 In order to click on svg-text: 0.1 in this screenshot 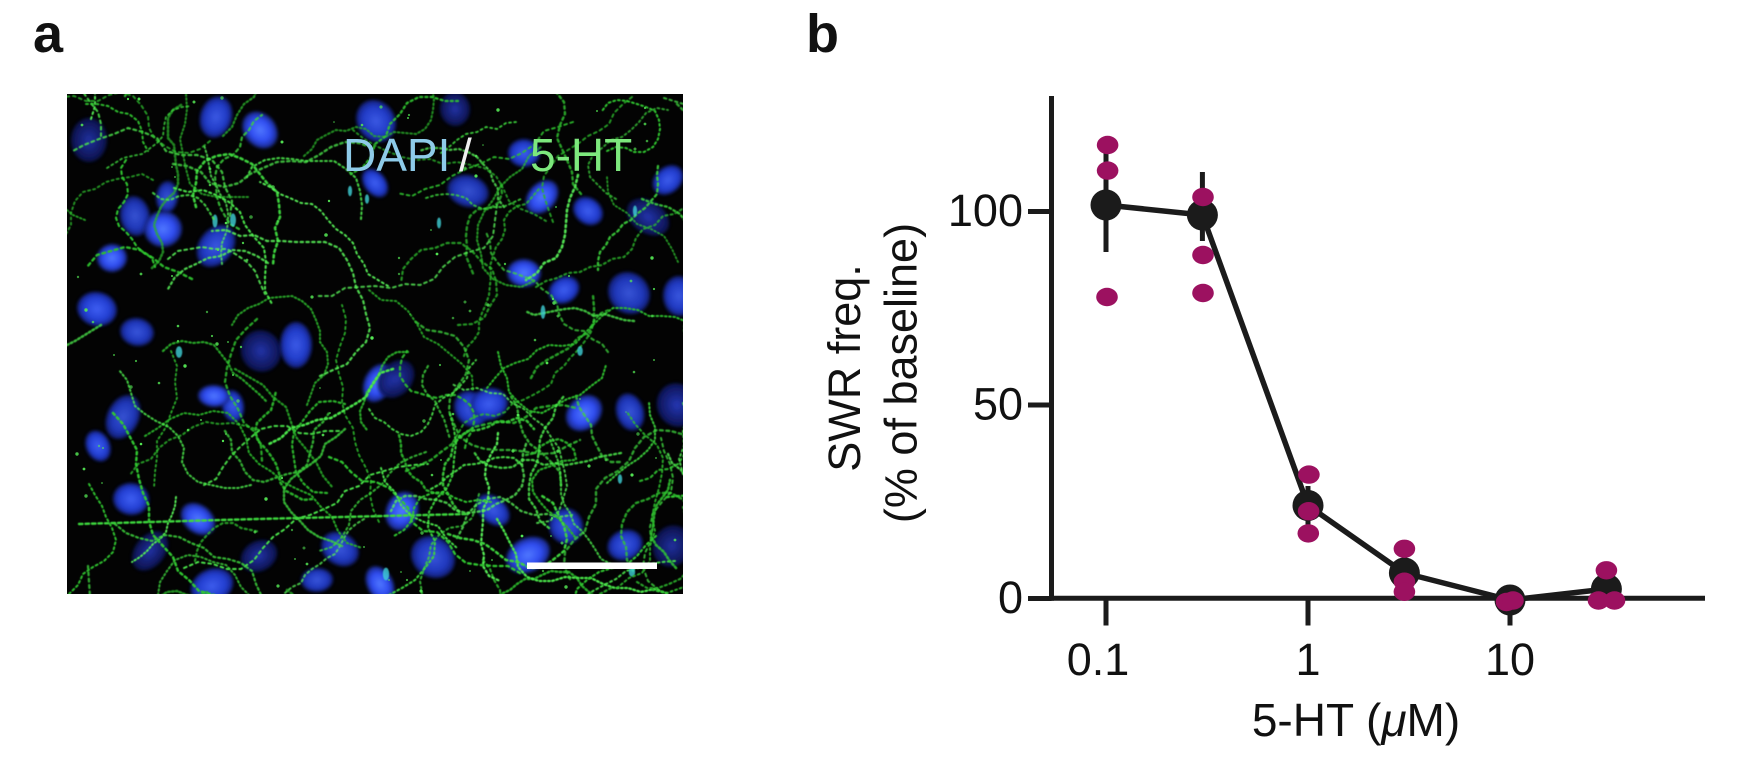, I will do `click(1098, 659)`.